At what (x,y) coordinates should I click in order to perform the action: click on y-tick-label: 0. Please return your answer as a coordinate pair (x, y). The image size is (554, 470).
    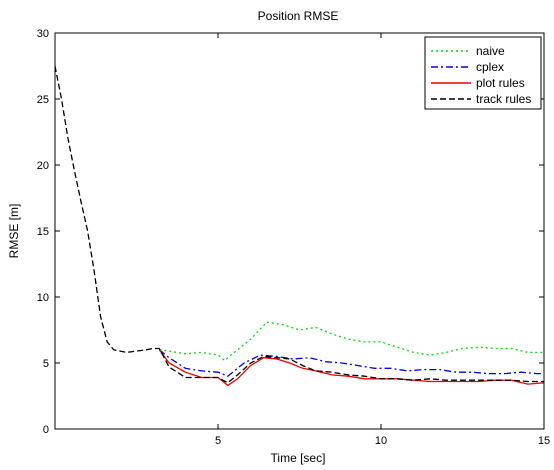
    Looking at the image, I should click on (46, 430).